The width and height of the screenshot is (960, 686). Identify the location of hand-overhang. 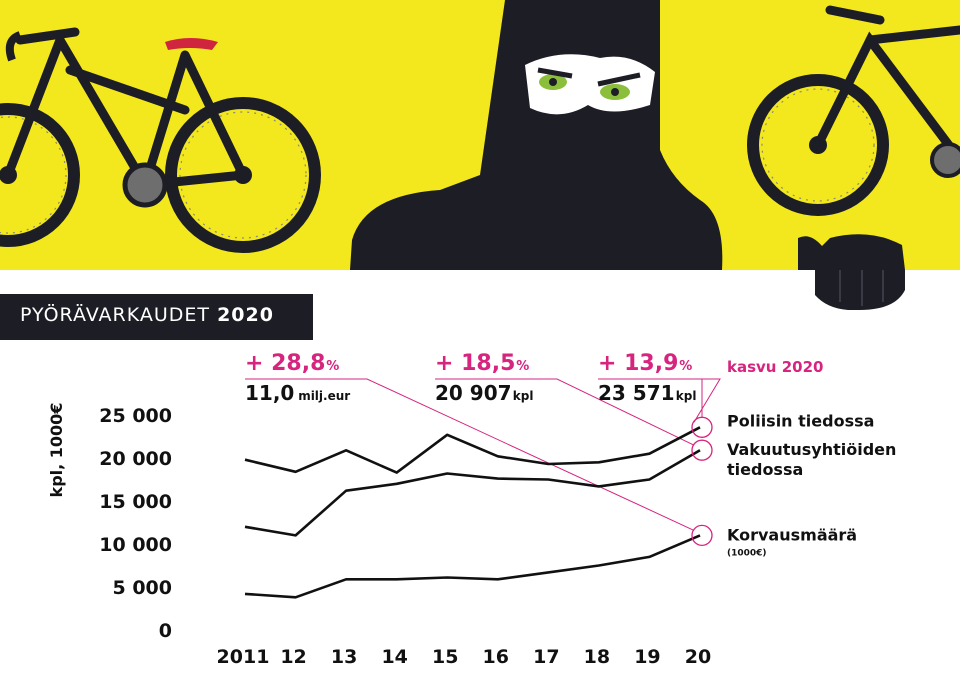
(860, 290).